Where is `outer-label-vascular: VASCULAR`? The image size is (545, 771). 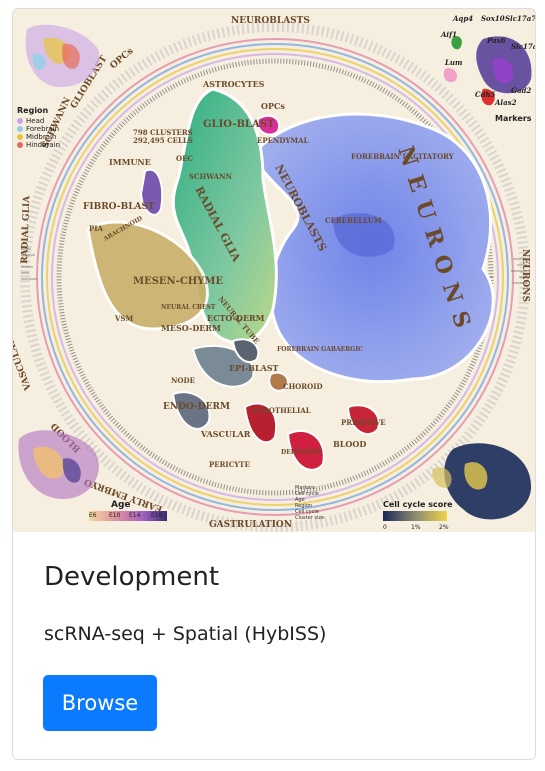
outer-label-vascular: VASCULAR is located at coordinates (23, 363).